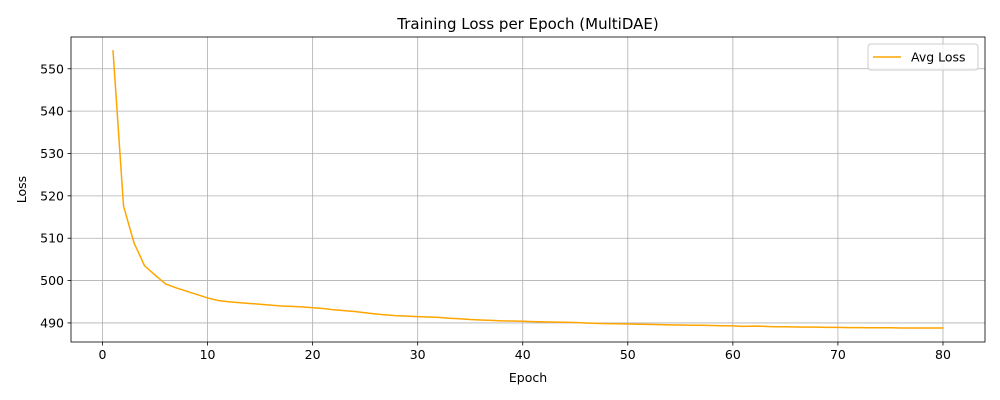 This screenshot has width=1000, height=400. What do you see at coordinates (52, 238) in the screenshot?
I see `y-tick-label: 510` at bounding box center [52, 238].